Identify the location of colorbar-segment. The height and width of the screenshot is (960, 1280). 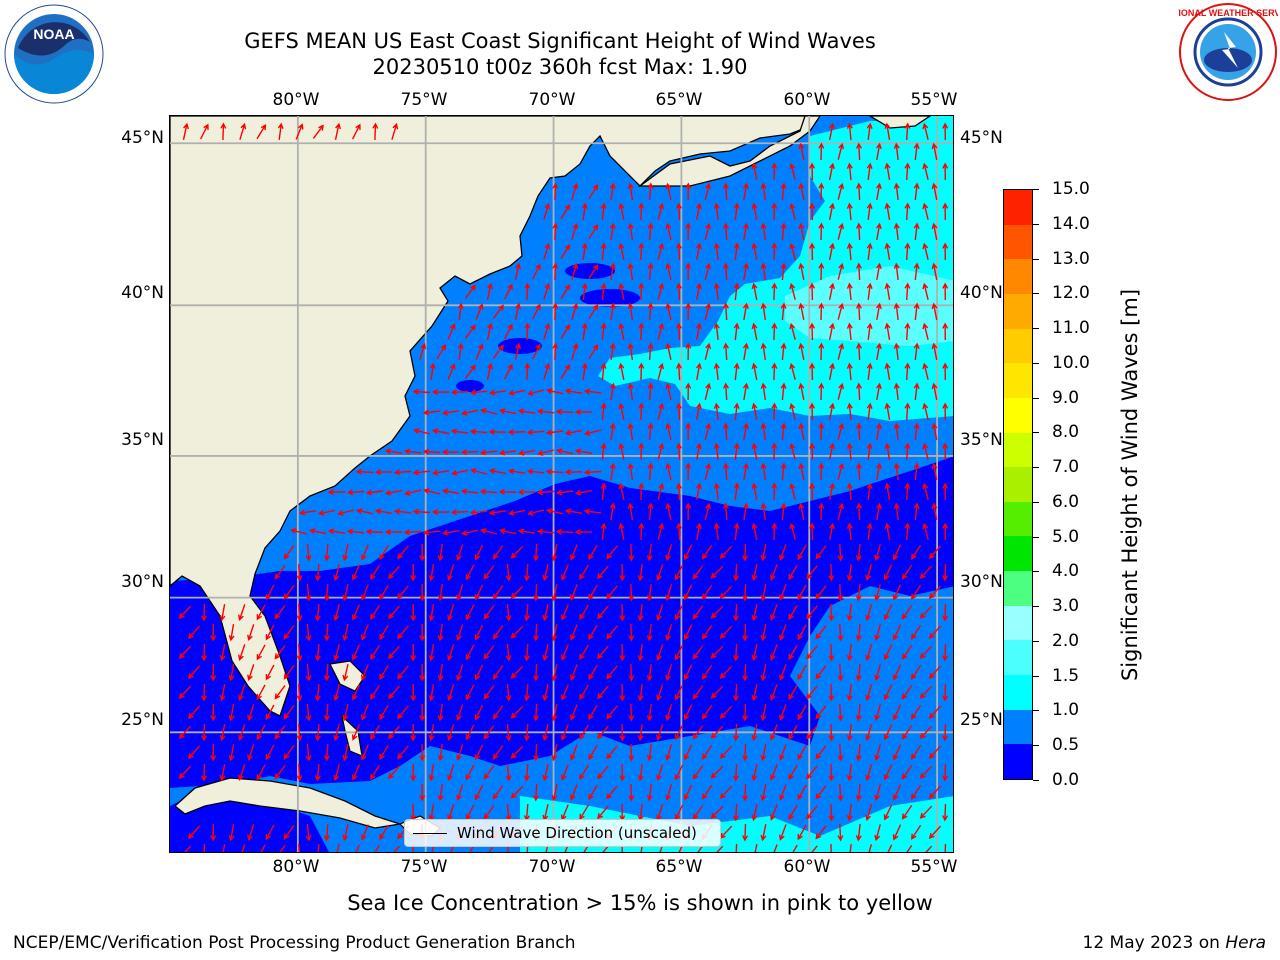
(1018, 761).